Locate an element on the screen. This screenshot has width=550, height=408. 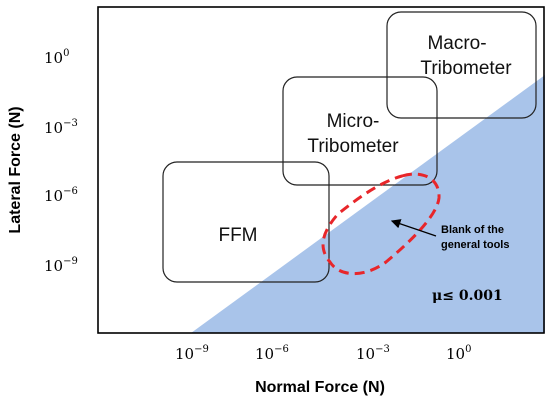
ffm-region-box is located at coordinates (246, 222).